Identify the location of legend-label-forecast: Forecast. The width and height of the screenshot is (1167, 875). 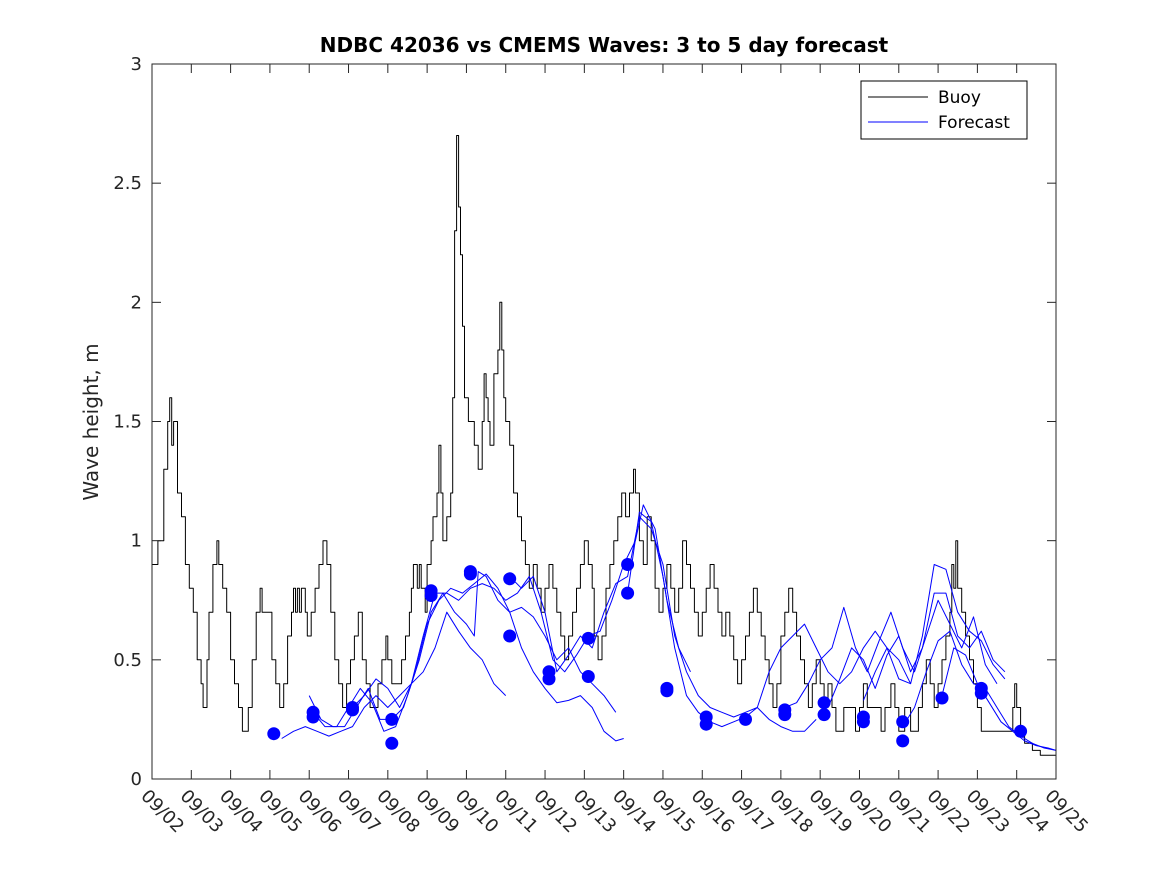
(974, 123).